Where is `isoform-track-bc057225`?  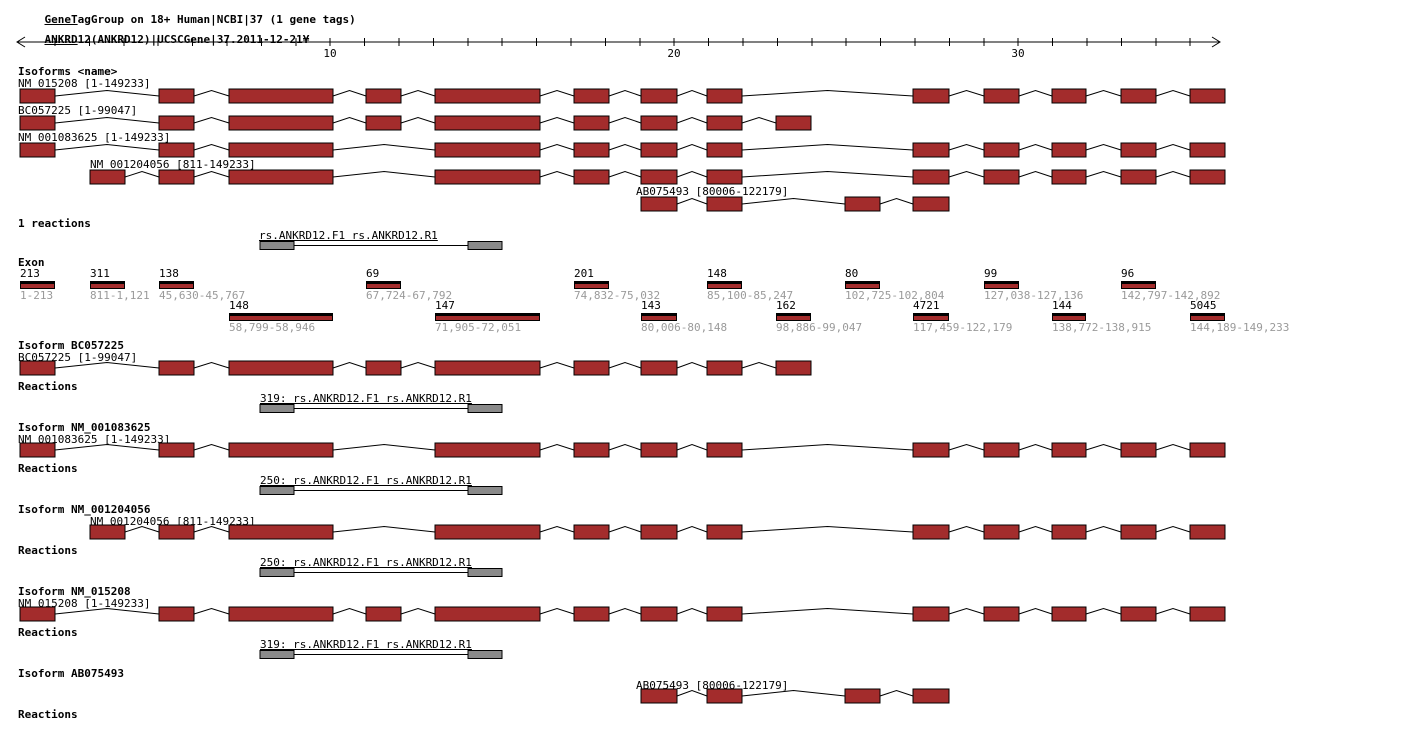 isoform-track-bc057225 is located at coordinates (620, 123).